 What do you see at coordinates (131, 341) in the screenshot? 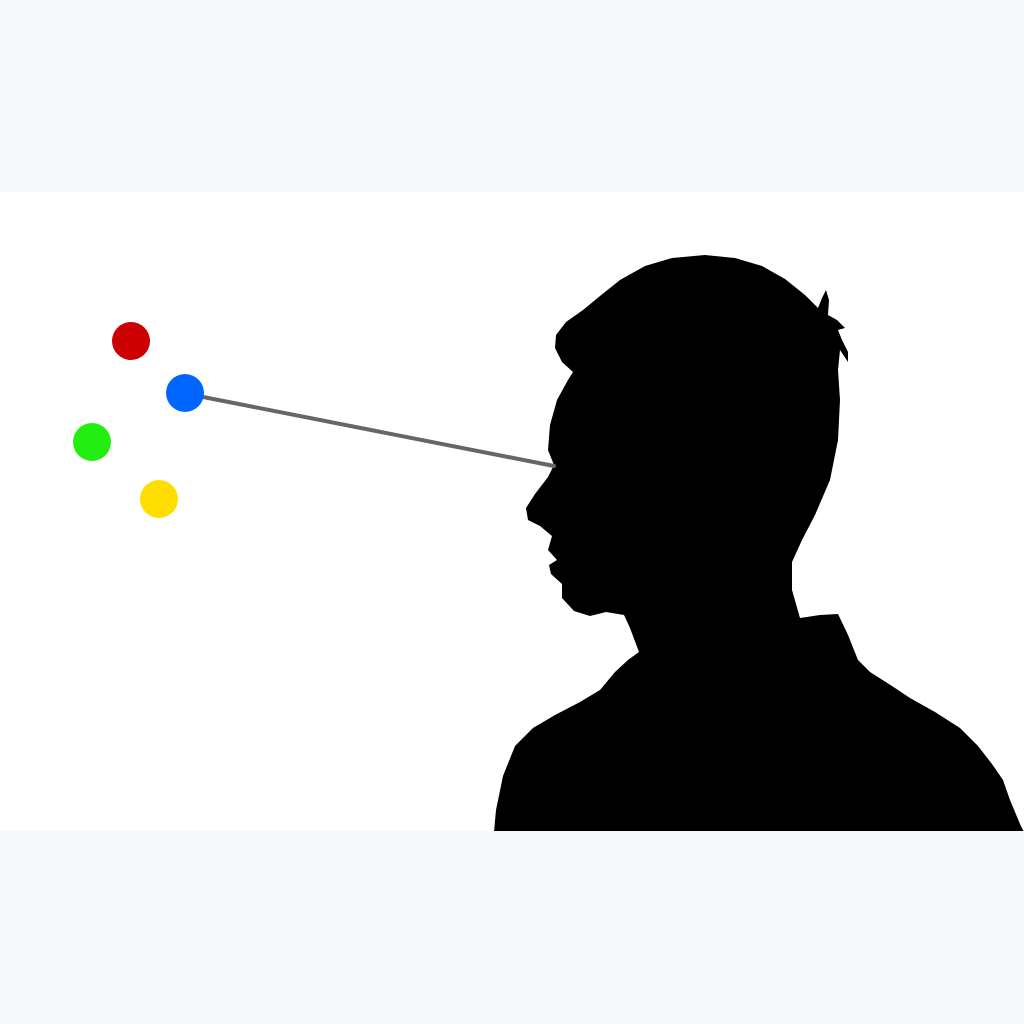
I see `red-dot` at bounding box center [131, 341].